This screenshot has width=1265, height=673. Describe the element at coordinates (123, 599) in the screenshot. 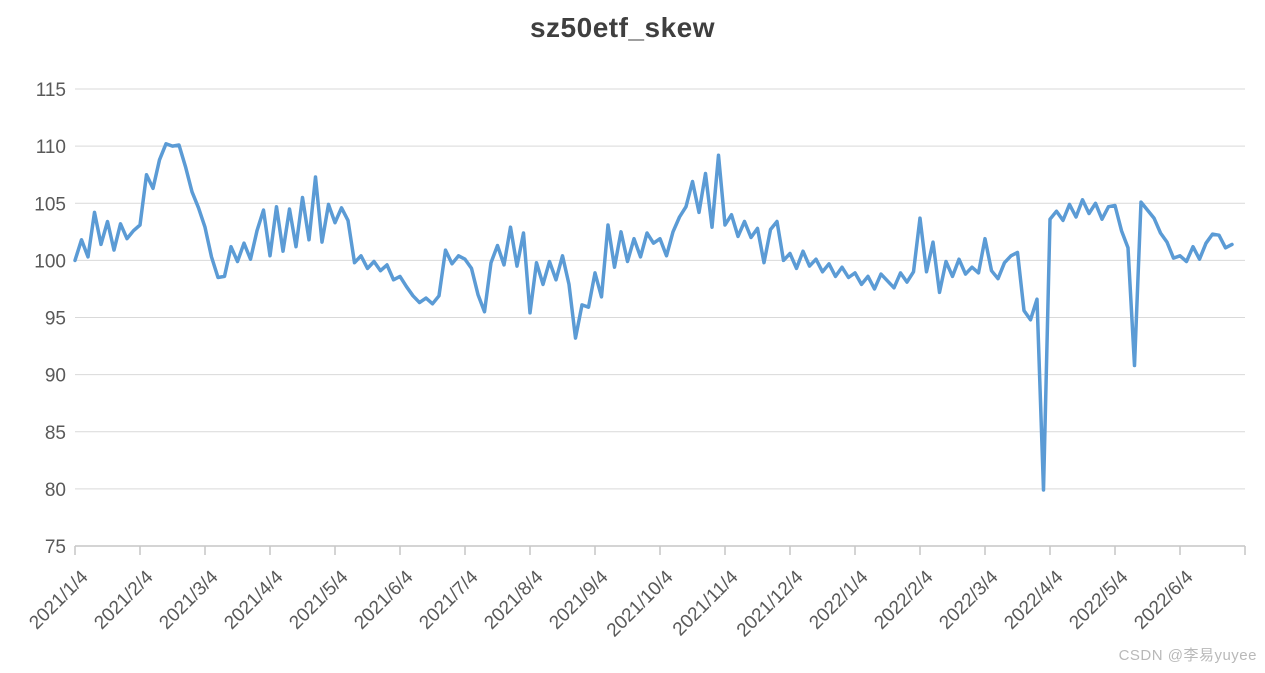

I see `x-tick-label: 2021/2/4` at that location.